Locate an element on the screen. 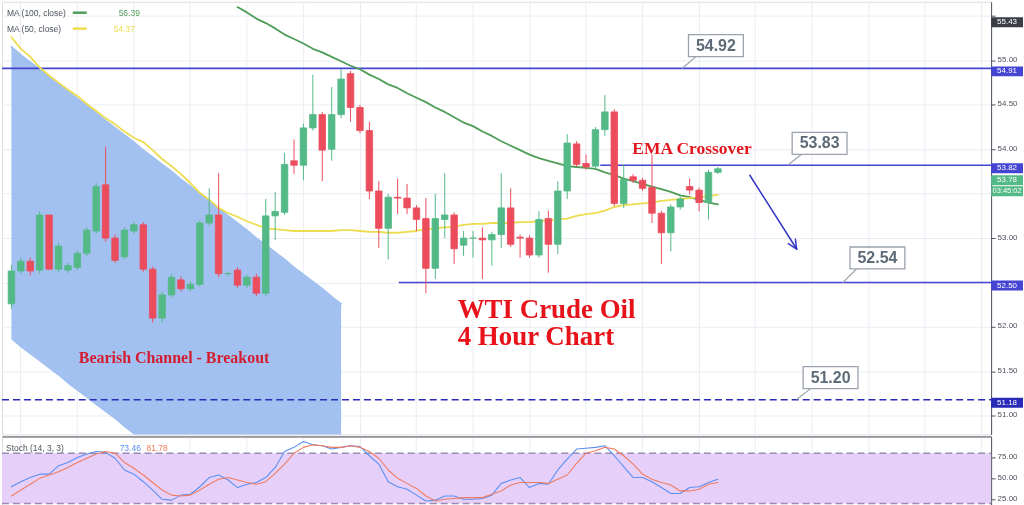  text: Stoch (14, 3, 3) is located at coordinates (35, 448).